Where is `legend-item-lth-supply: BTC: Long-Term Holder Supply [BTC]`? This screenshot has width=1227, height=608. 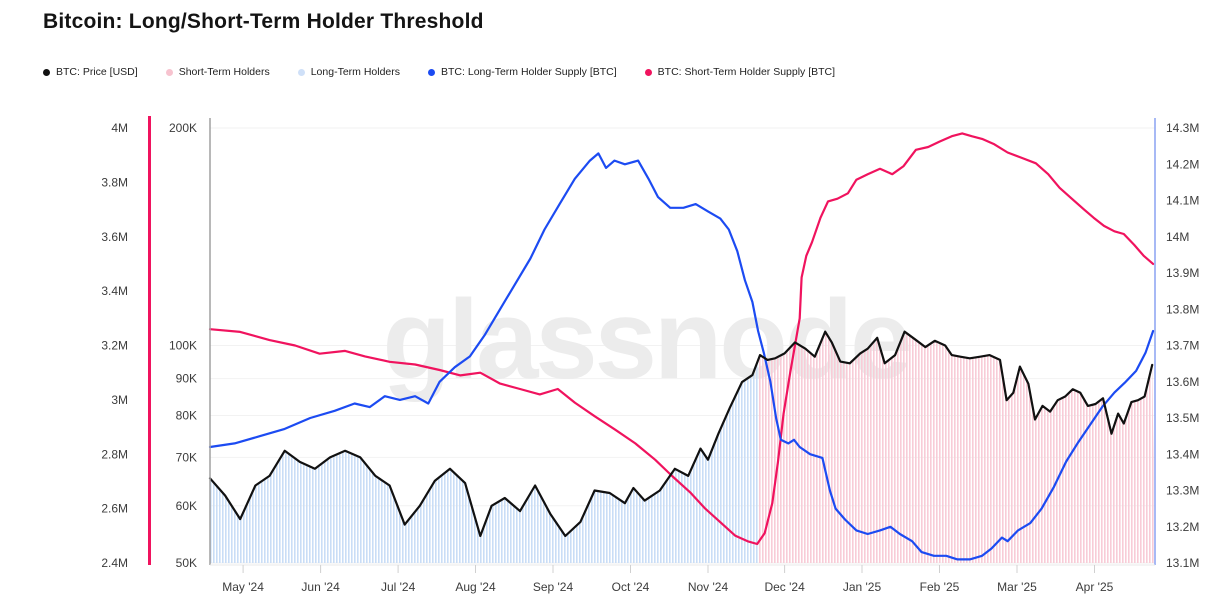
legend-item-lth-supply: BTC: Long-Term Holder Supply [BTC] is located at coordinates (522, 72).